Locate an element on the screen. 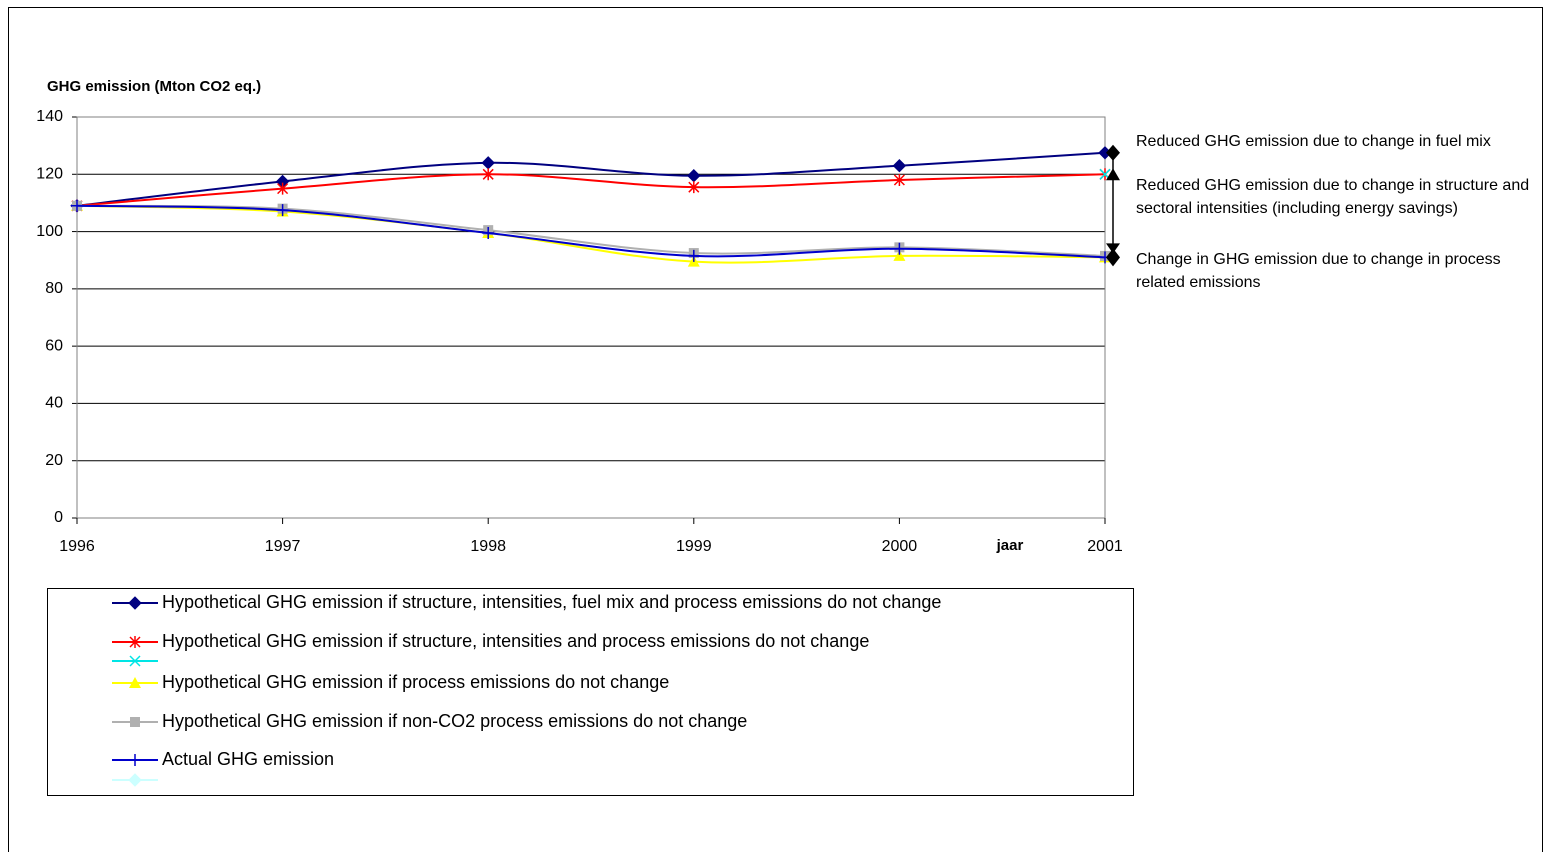 The width and height of the screenshot is (1544, 852). y-tick-label: 0 is located at coordinates (58, 517).